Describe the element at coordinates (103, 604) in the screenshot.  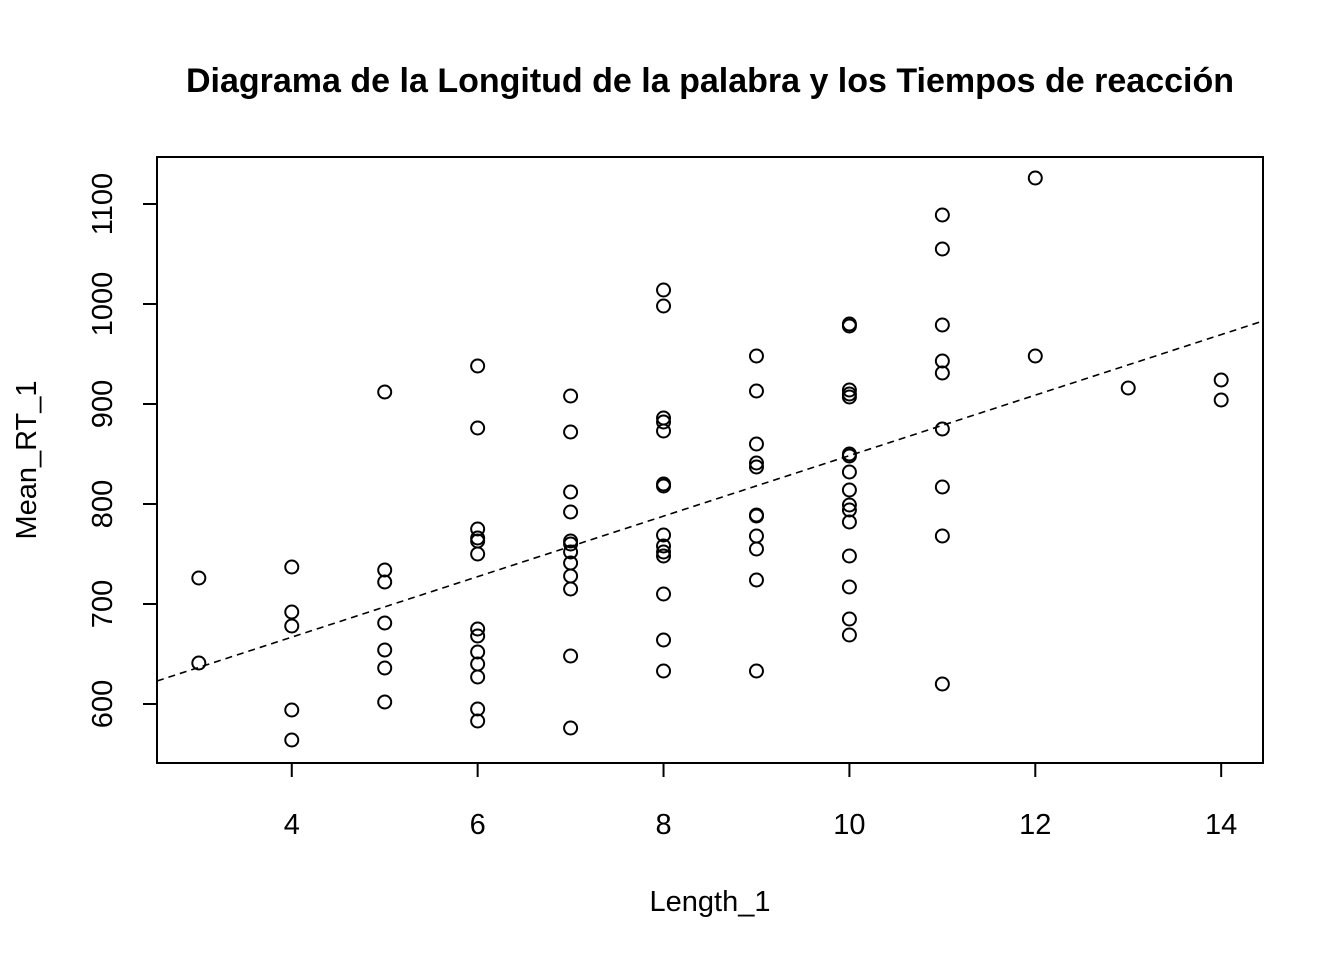
I see `y-tick-label: 700` at that location.